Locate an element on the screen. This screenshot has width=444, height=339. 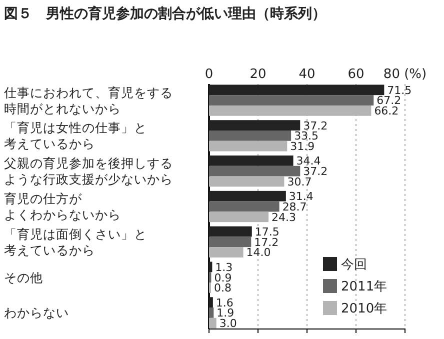
x-tick-label: 20 is located at coordinates (258, 74).